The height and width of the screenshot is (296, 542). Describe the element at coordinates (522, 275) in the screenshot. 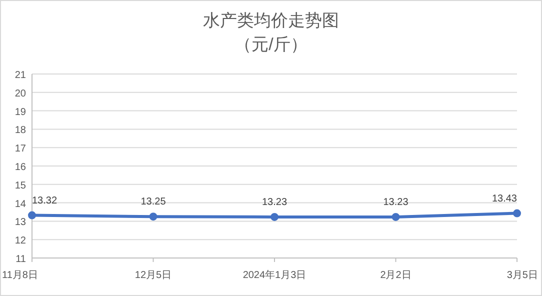

I see `x-tick-label: 3月5日` at that location.